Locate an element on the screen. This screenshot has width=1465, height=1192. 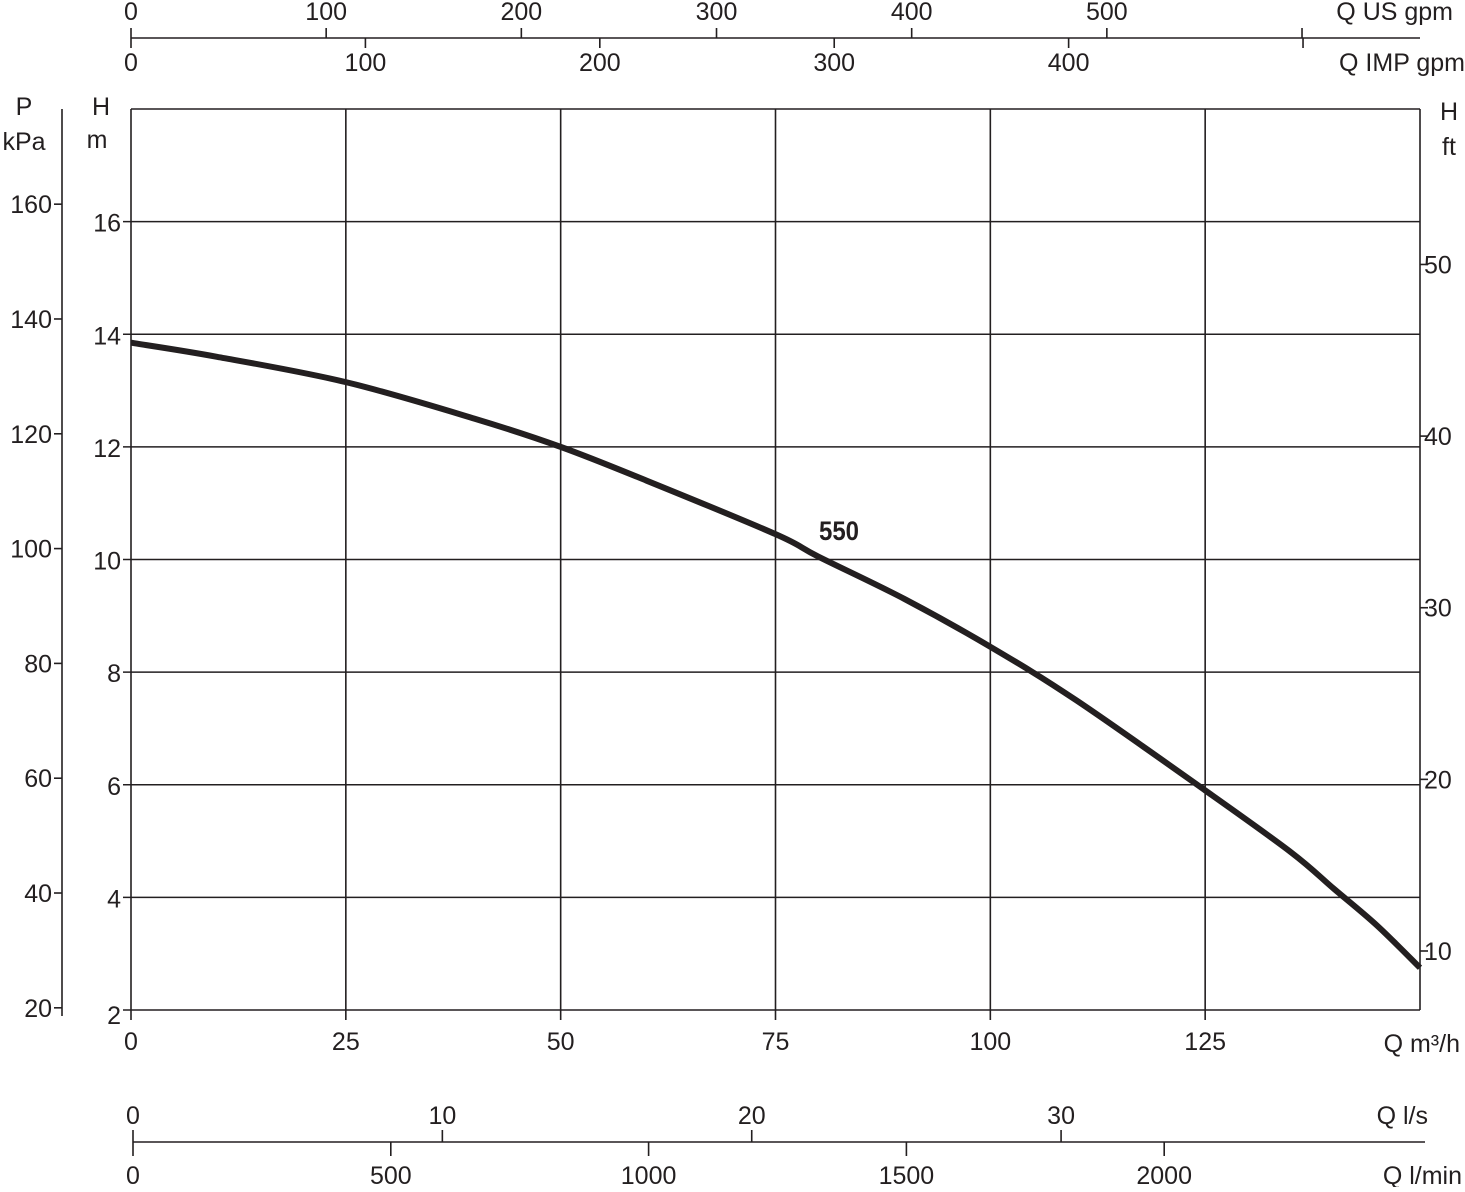
l-per-min-tick-label: 1000 is located at coordinates (649, 1174).